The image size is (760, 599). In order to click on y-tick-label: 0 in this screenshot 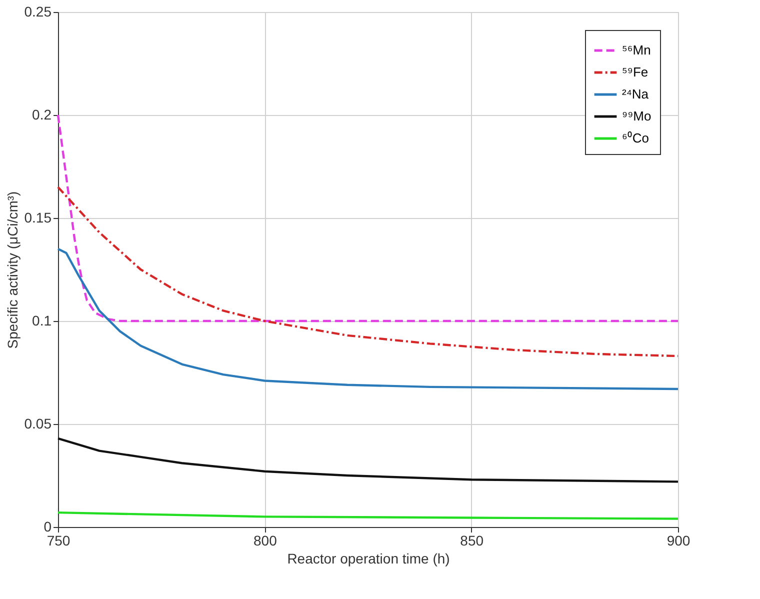, I will do `click(48, 526)`.